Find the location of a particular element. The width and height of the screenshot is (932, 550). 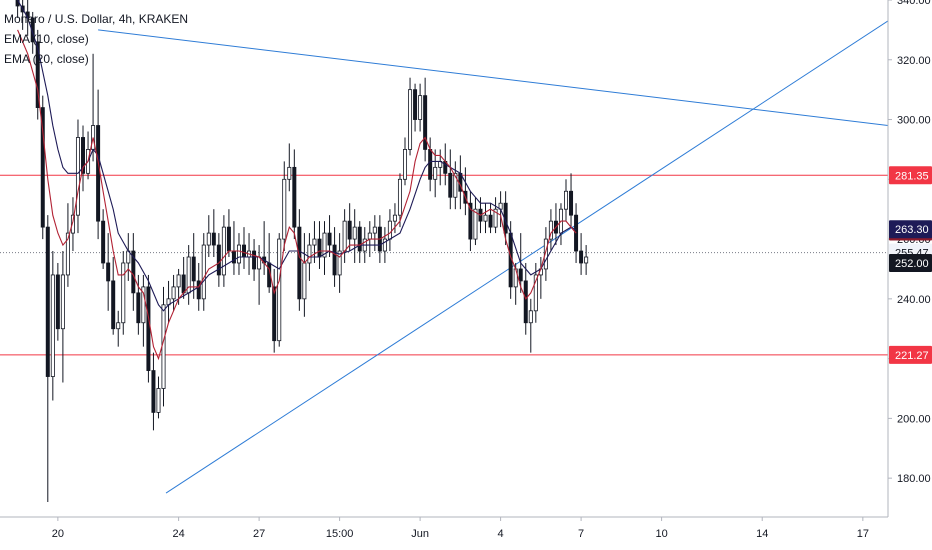

x-tick-label: 14 is located at coordinates (762, 534).